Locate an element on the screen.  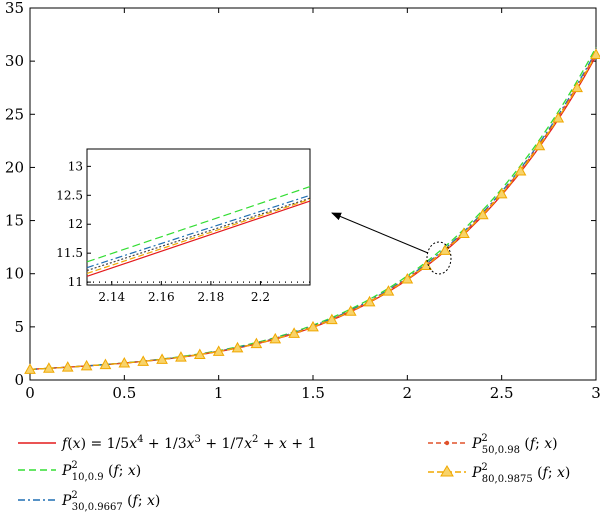
inset-y-tick-label: 13 is located at coordinates (75, 166).